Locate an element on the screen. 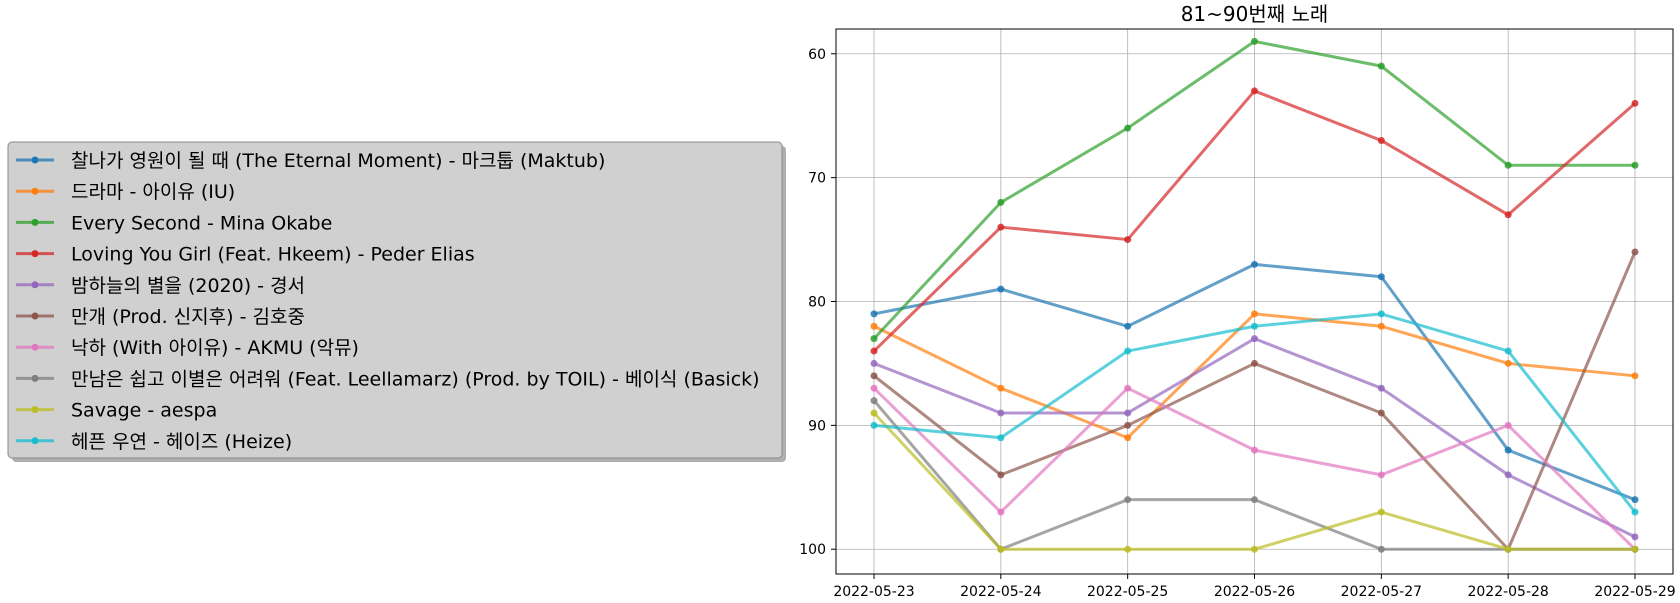 The width and height of the screenshot is (1680, 603). legend-entry: 만개 (Prod. 신지후) - 김호중 is located at coordinates (160, 317).